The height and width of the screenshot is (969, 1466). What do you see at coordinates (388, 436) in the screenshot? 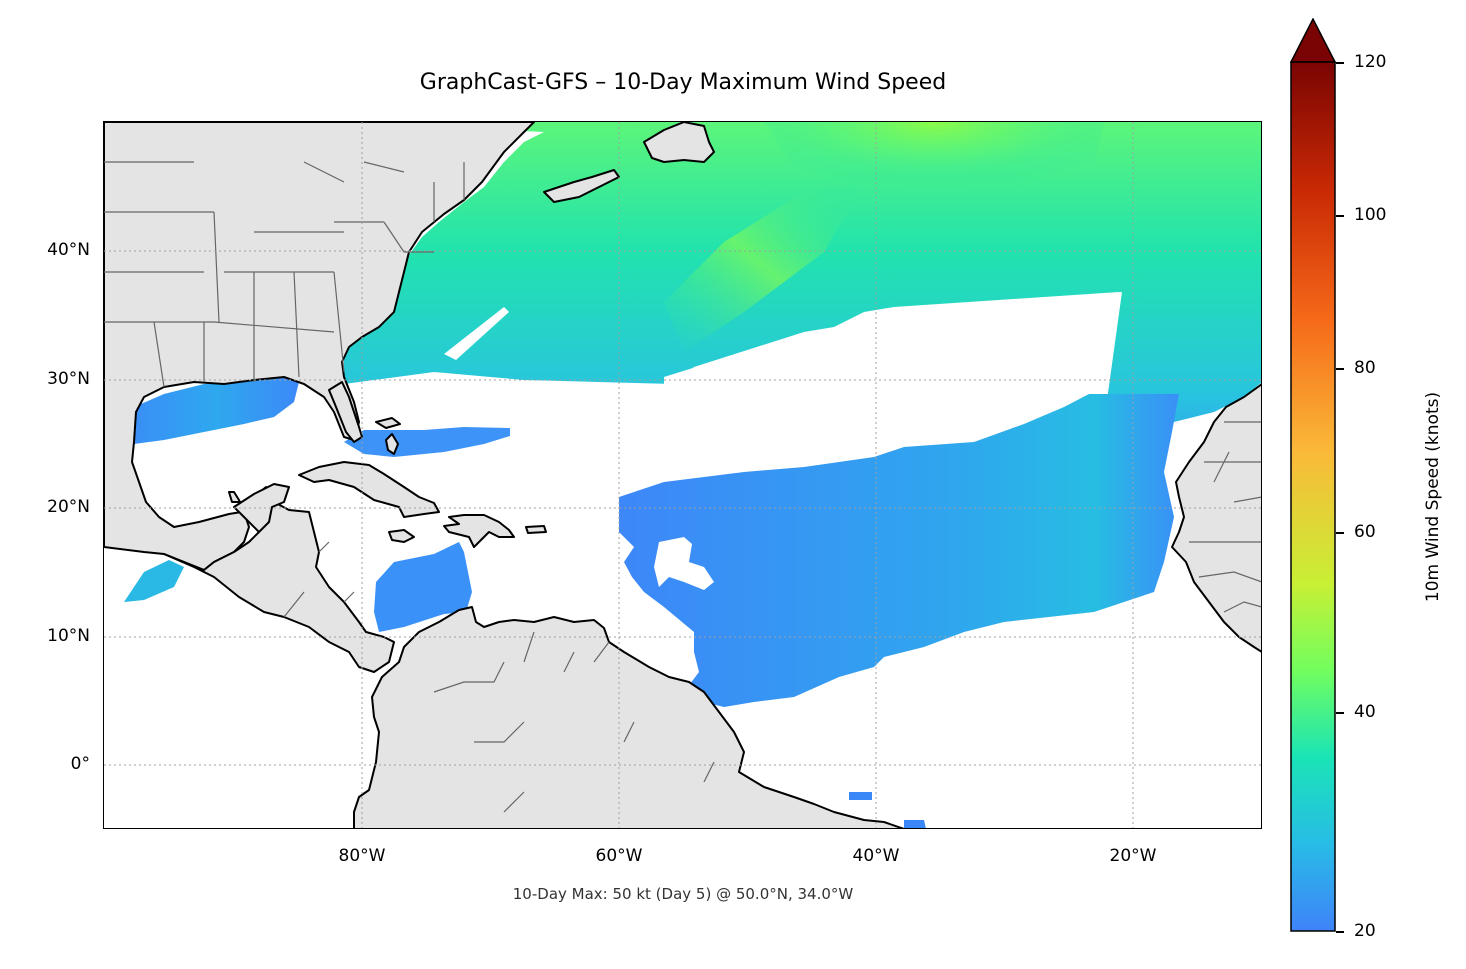
I see `land-bahamas` at bounding box center [388, 436].